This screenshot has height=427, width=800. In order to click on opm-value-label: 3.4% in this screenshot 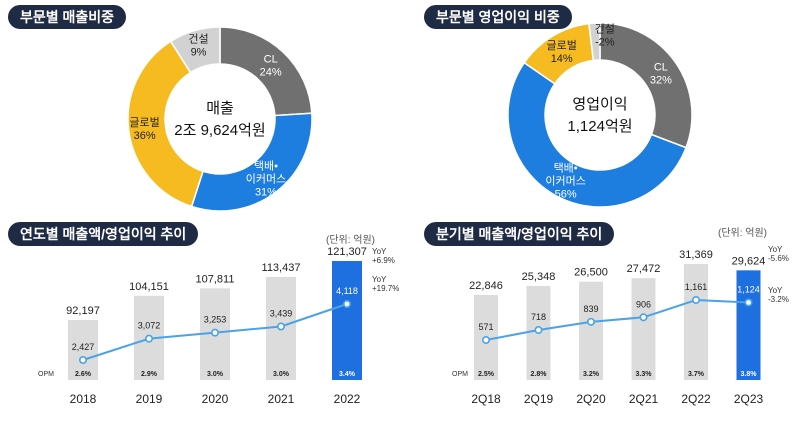, I will do `click(347, 374)`.